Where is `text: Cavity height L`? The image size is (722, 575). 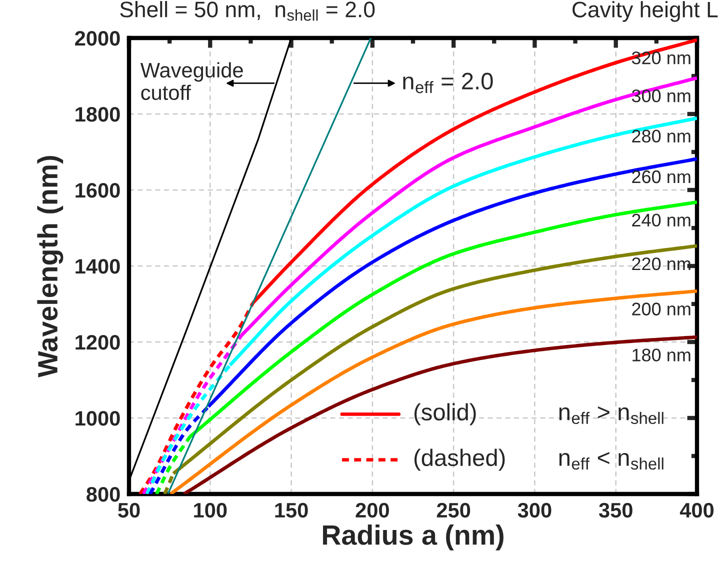 text: Cavity height L is located at coordinates (645, 11).